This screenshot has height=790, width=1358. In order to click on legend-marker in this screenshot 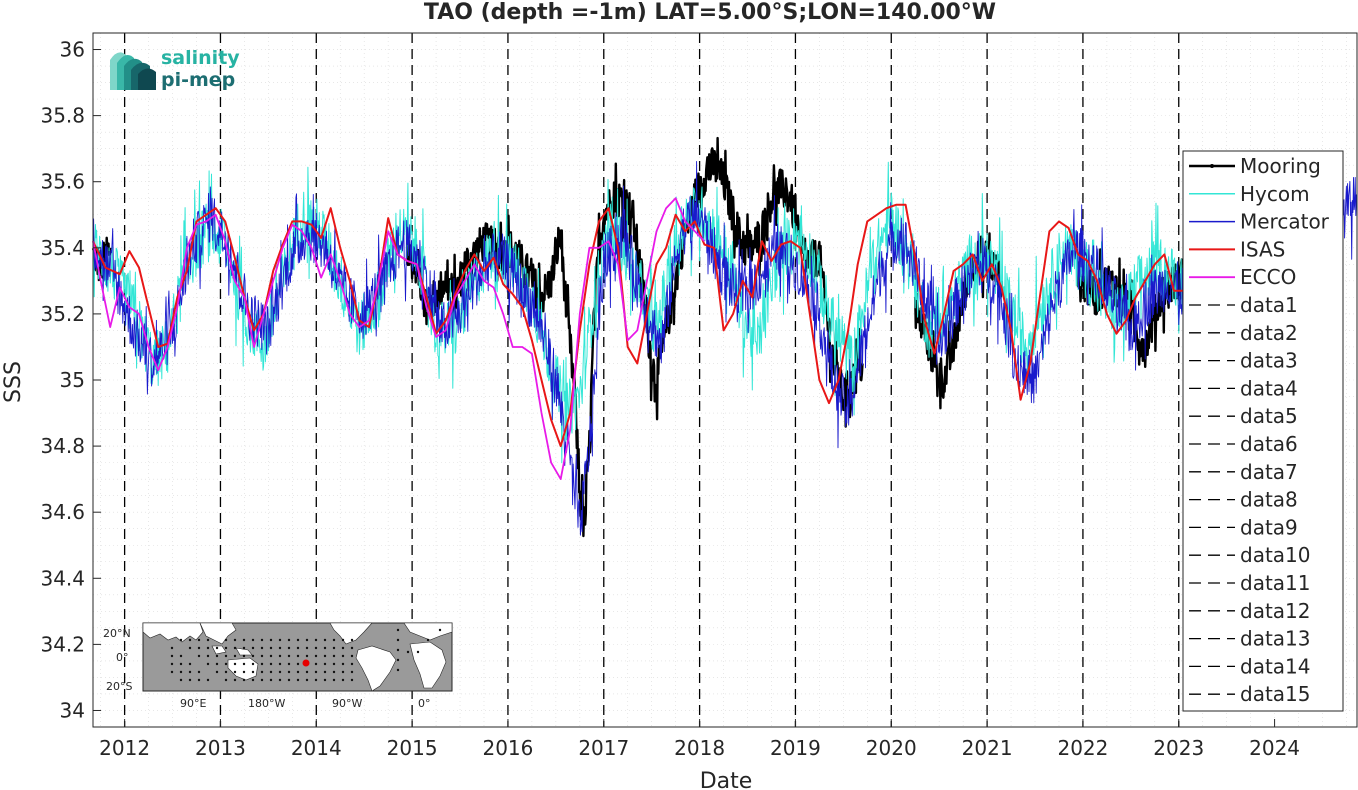, I will do `click(1212, 166)`.